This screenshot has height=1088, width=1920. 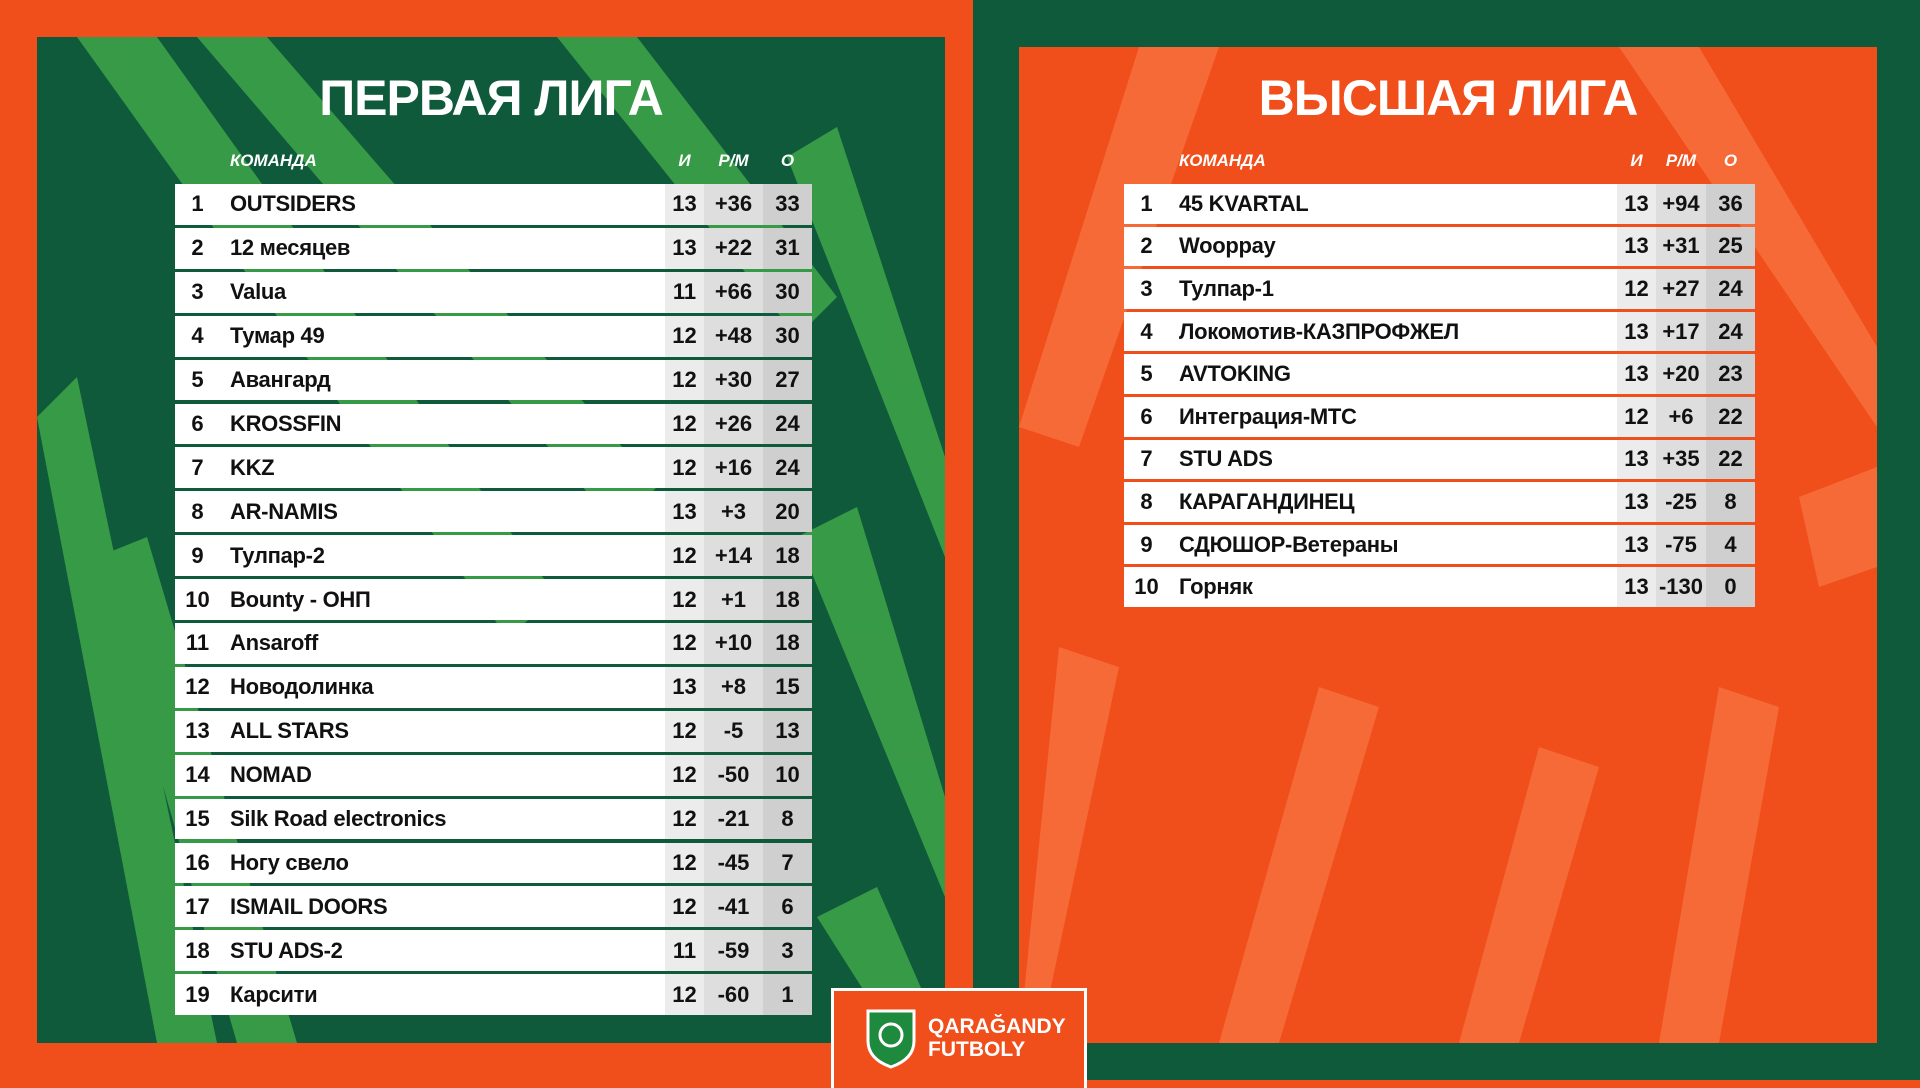 What do you see at coordinates (442, 380) in the screenshot?
I see `team-name: Авангард` at bounding box center [442, 380].